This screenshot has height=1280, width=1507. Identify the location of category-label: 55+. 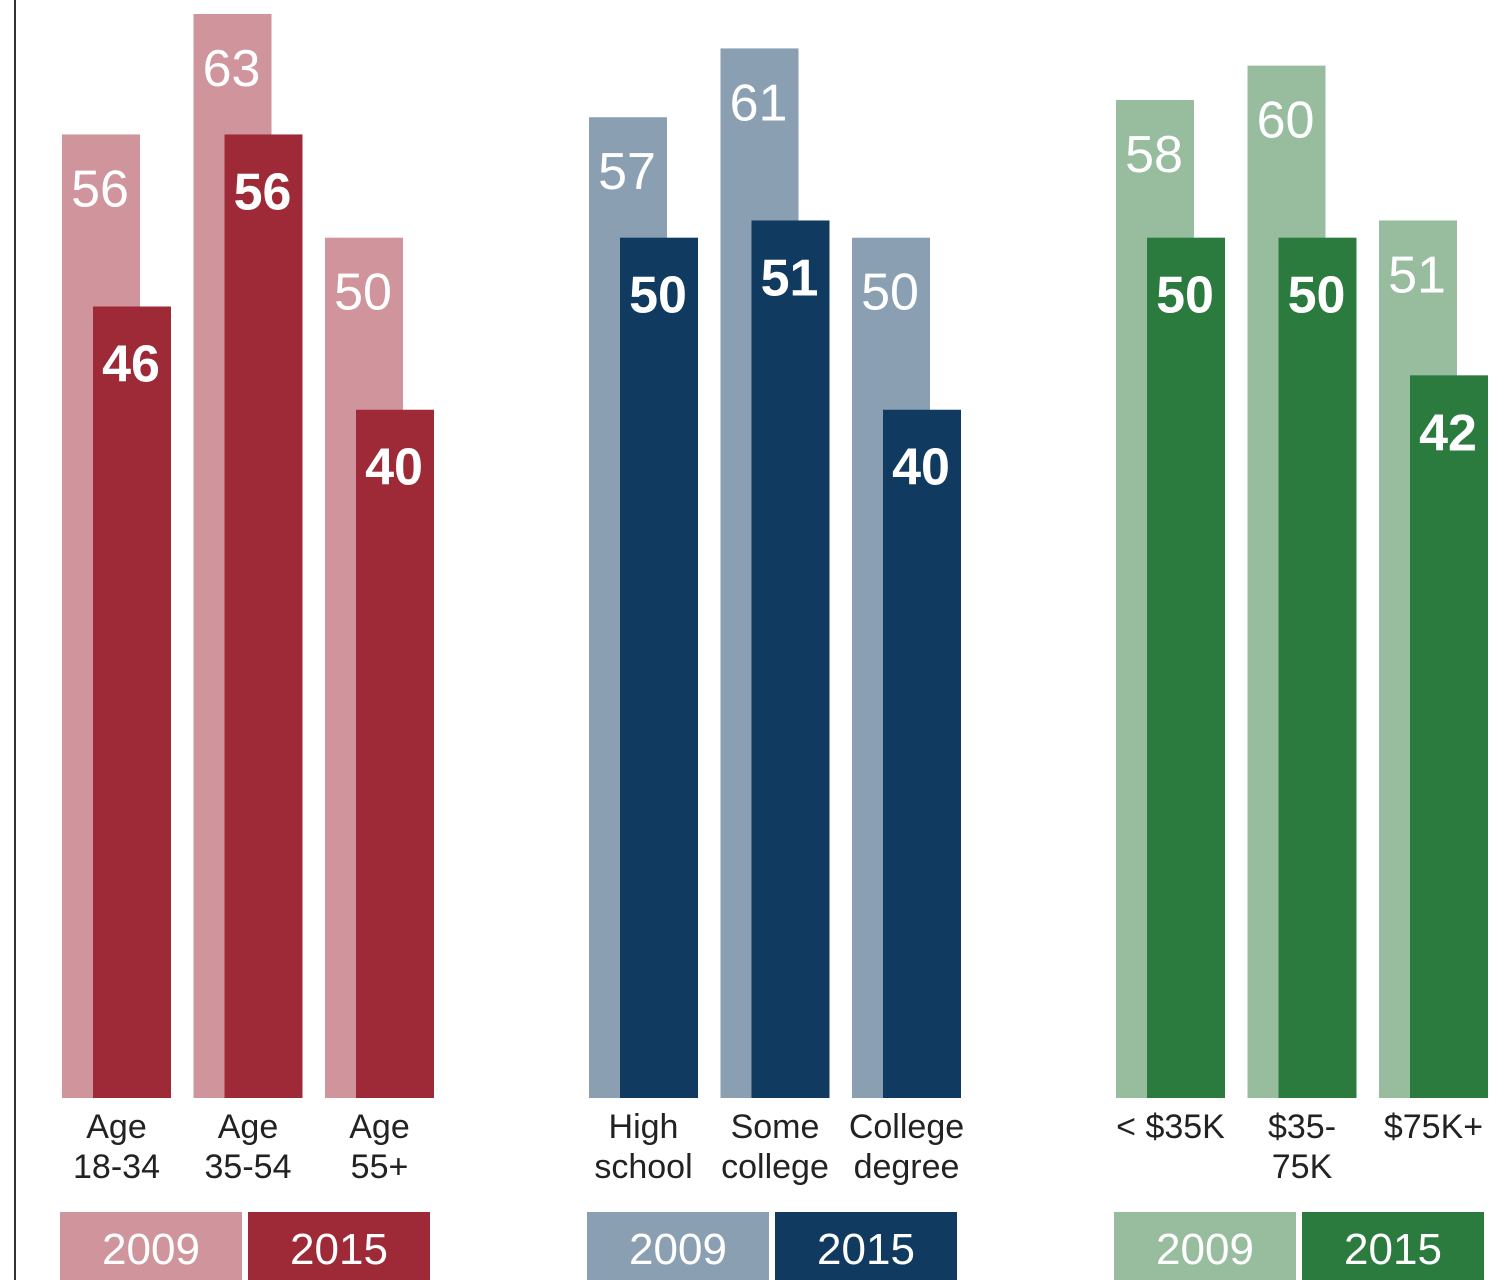
(380, 1167).